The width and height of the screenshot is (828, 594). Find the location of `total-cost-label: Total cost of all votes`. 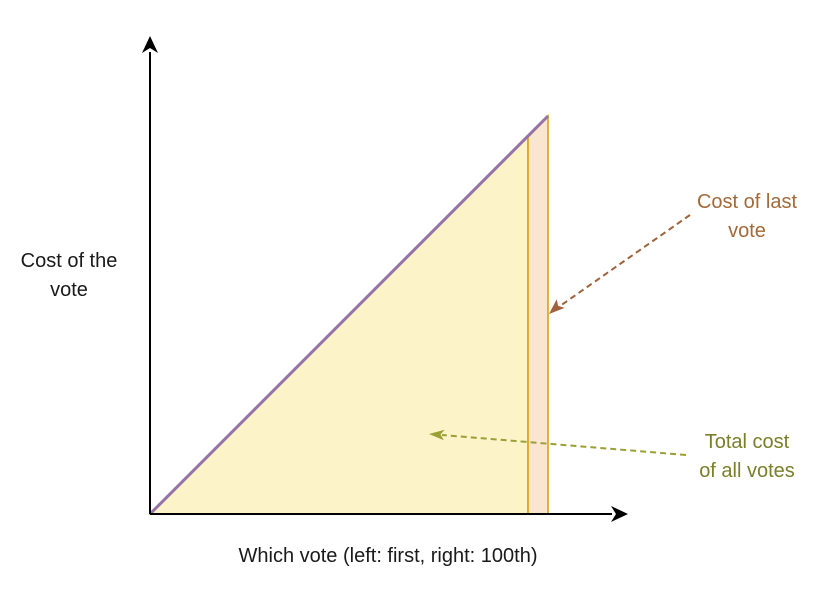

total-cost-label: Total cost of all votes is located at coordinates (747, 457).